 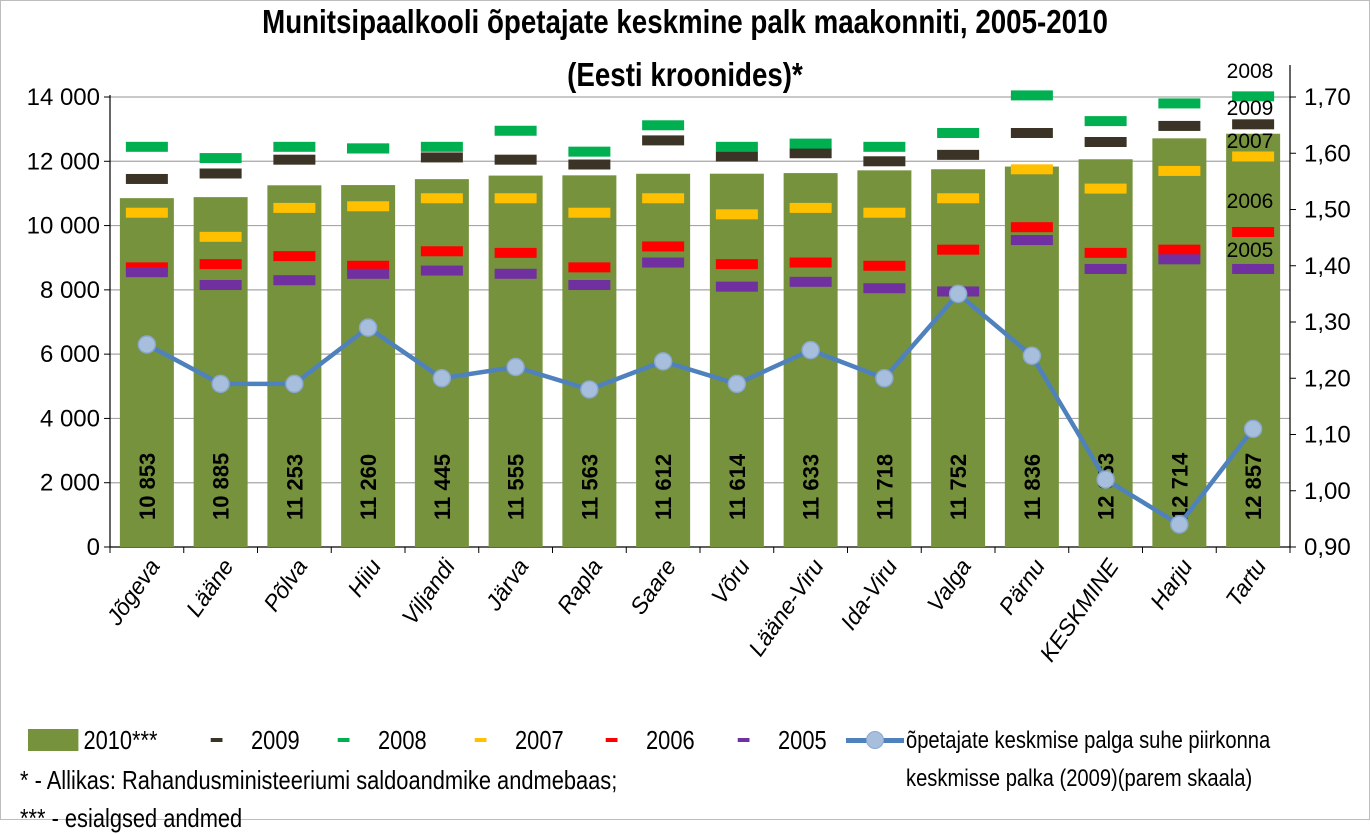 What do you see at coordinates (133, 592) in the screenshot?
I see `category-label: Jõgeva` at bounding box center [133, 592].